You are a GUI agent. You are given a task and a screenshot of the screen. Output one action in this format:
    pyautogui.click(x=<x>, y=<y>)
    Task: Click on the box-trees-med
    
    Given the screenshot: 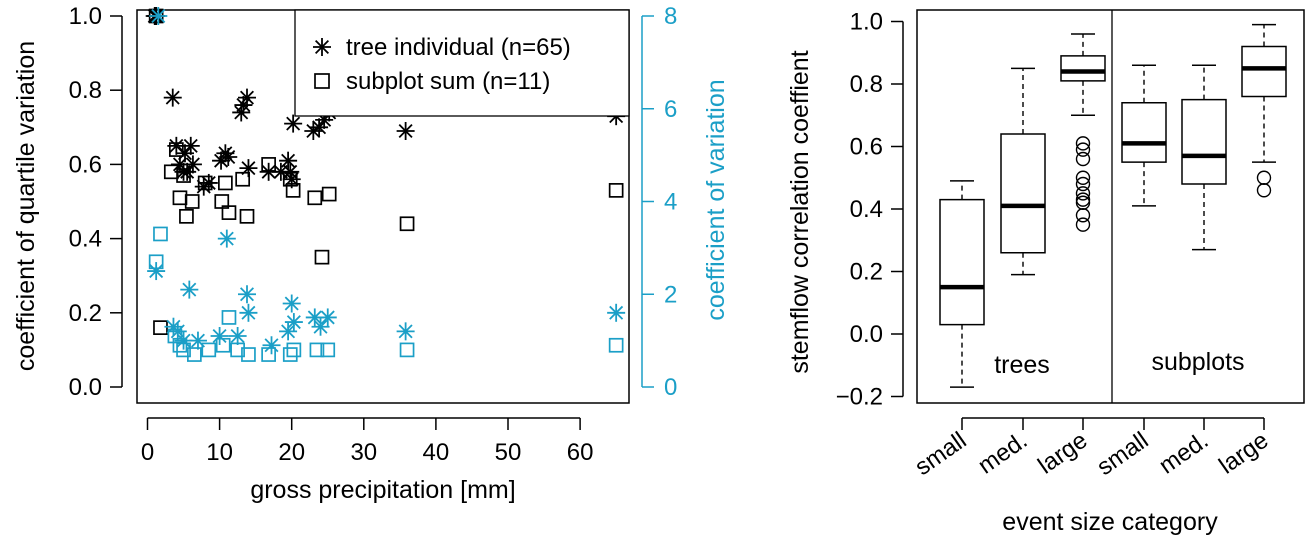 What is the action you would take?
    pyautogui.click(x=1023, y=171)
    